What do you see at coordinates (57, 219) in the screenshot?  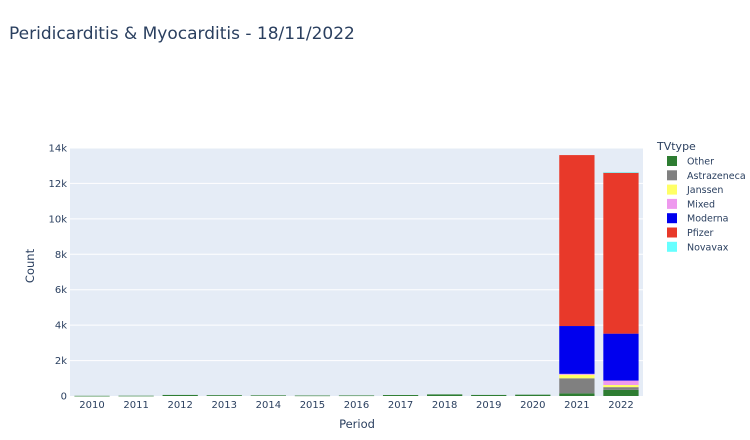 I see `y-tick-label: 10k` at bounding box center [57, 219].